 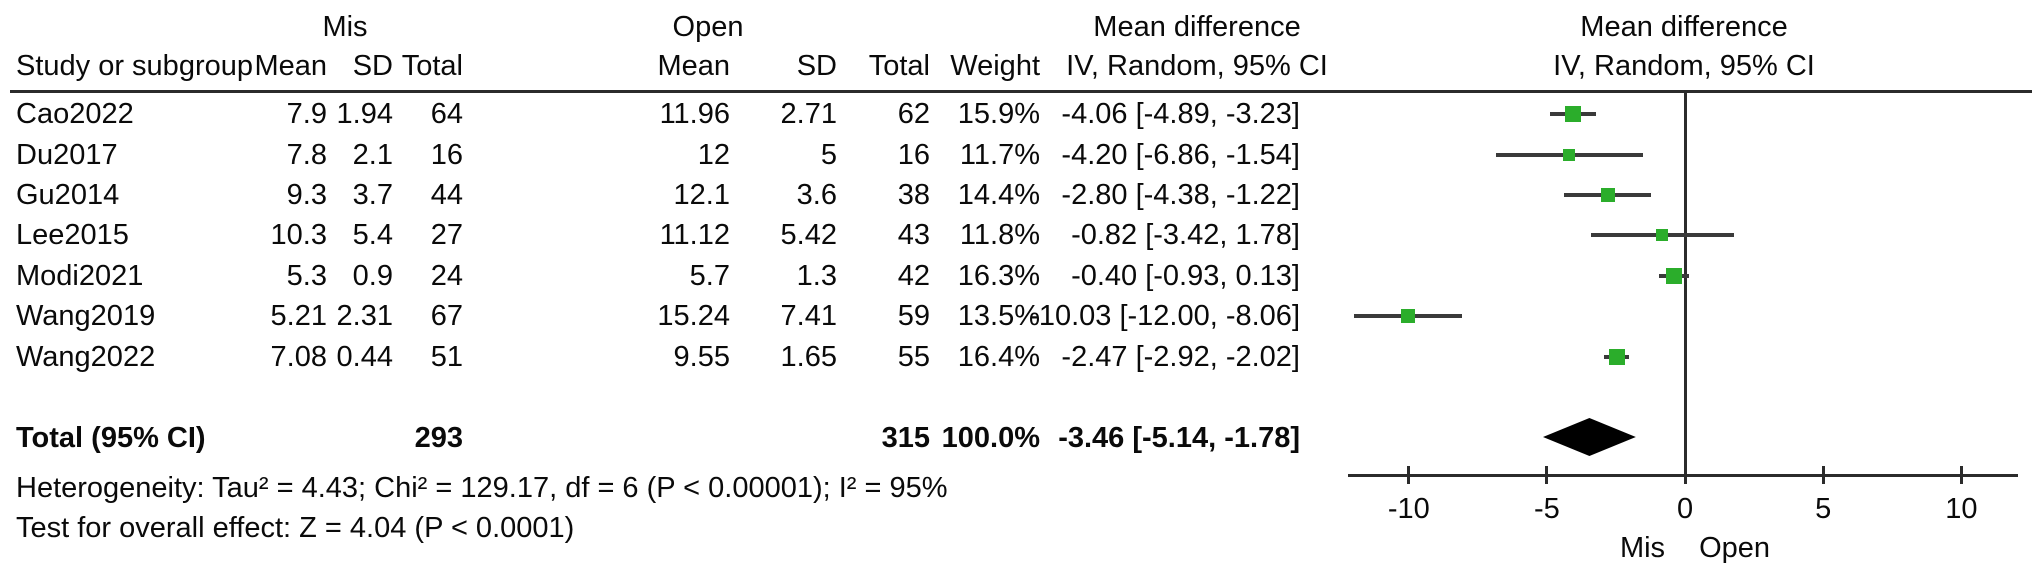 I want to click on md-column-header-line2: IV, Random, 95% CI, so click(x=1197, y=66).